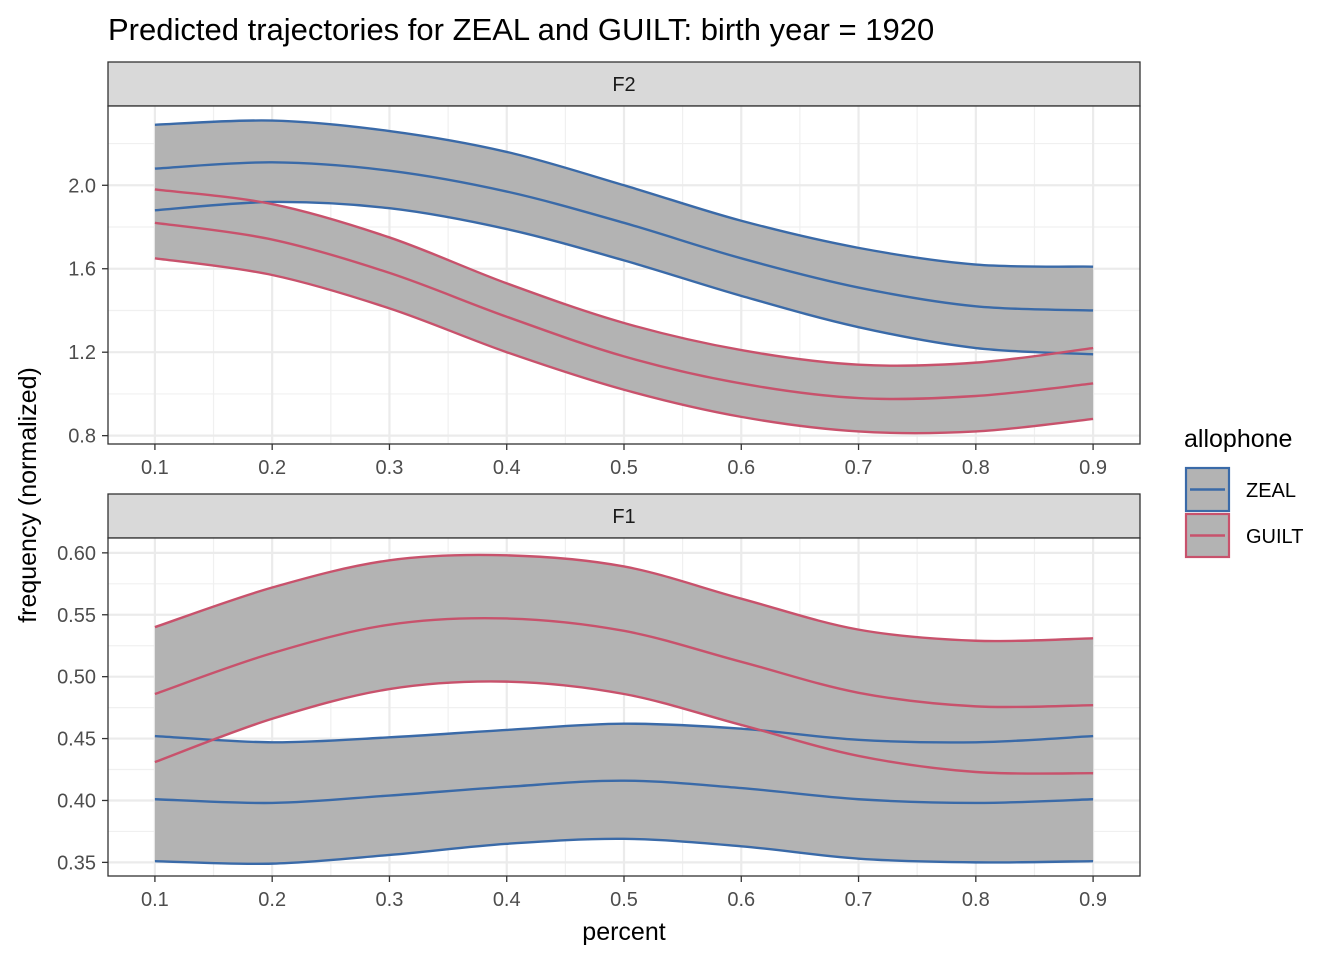 This screenshot has width=1344, height=960. I want to click on y-axis-title: frequency (normalized), so click(28, 495).